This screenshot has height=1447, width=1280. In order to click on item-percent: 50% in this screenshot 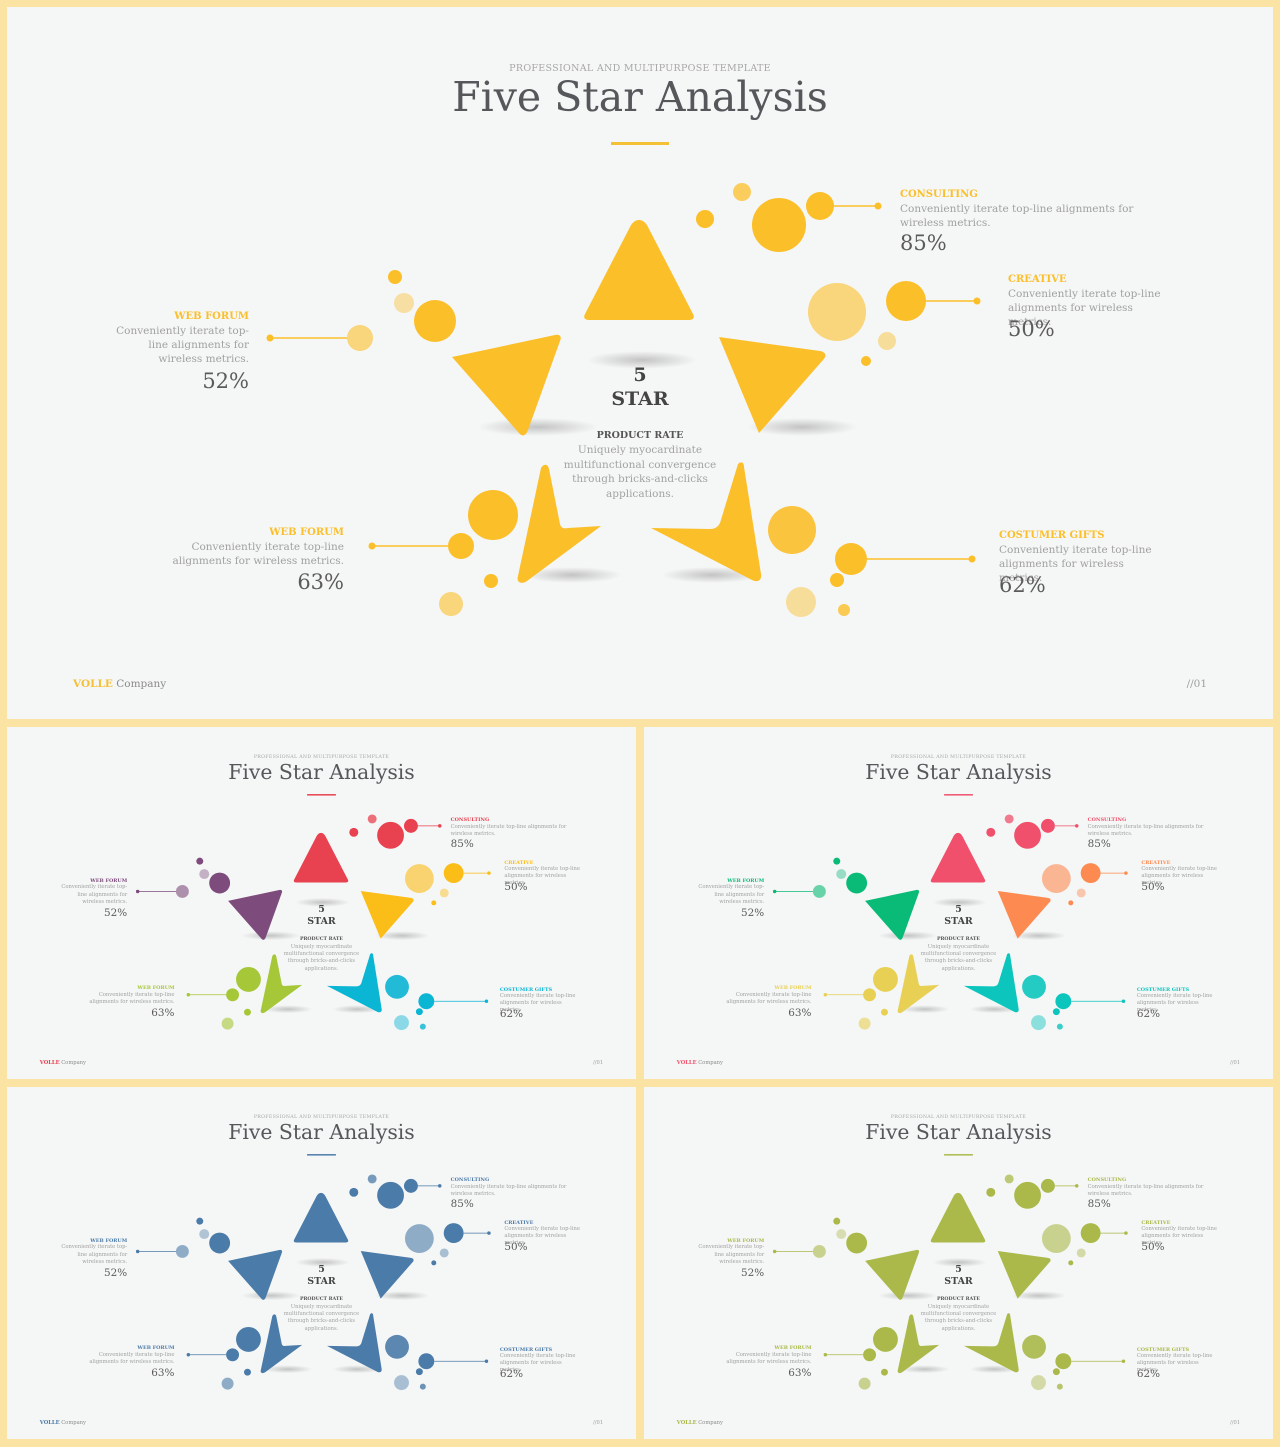, I will do `click(516, 887)`.